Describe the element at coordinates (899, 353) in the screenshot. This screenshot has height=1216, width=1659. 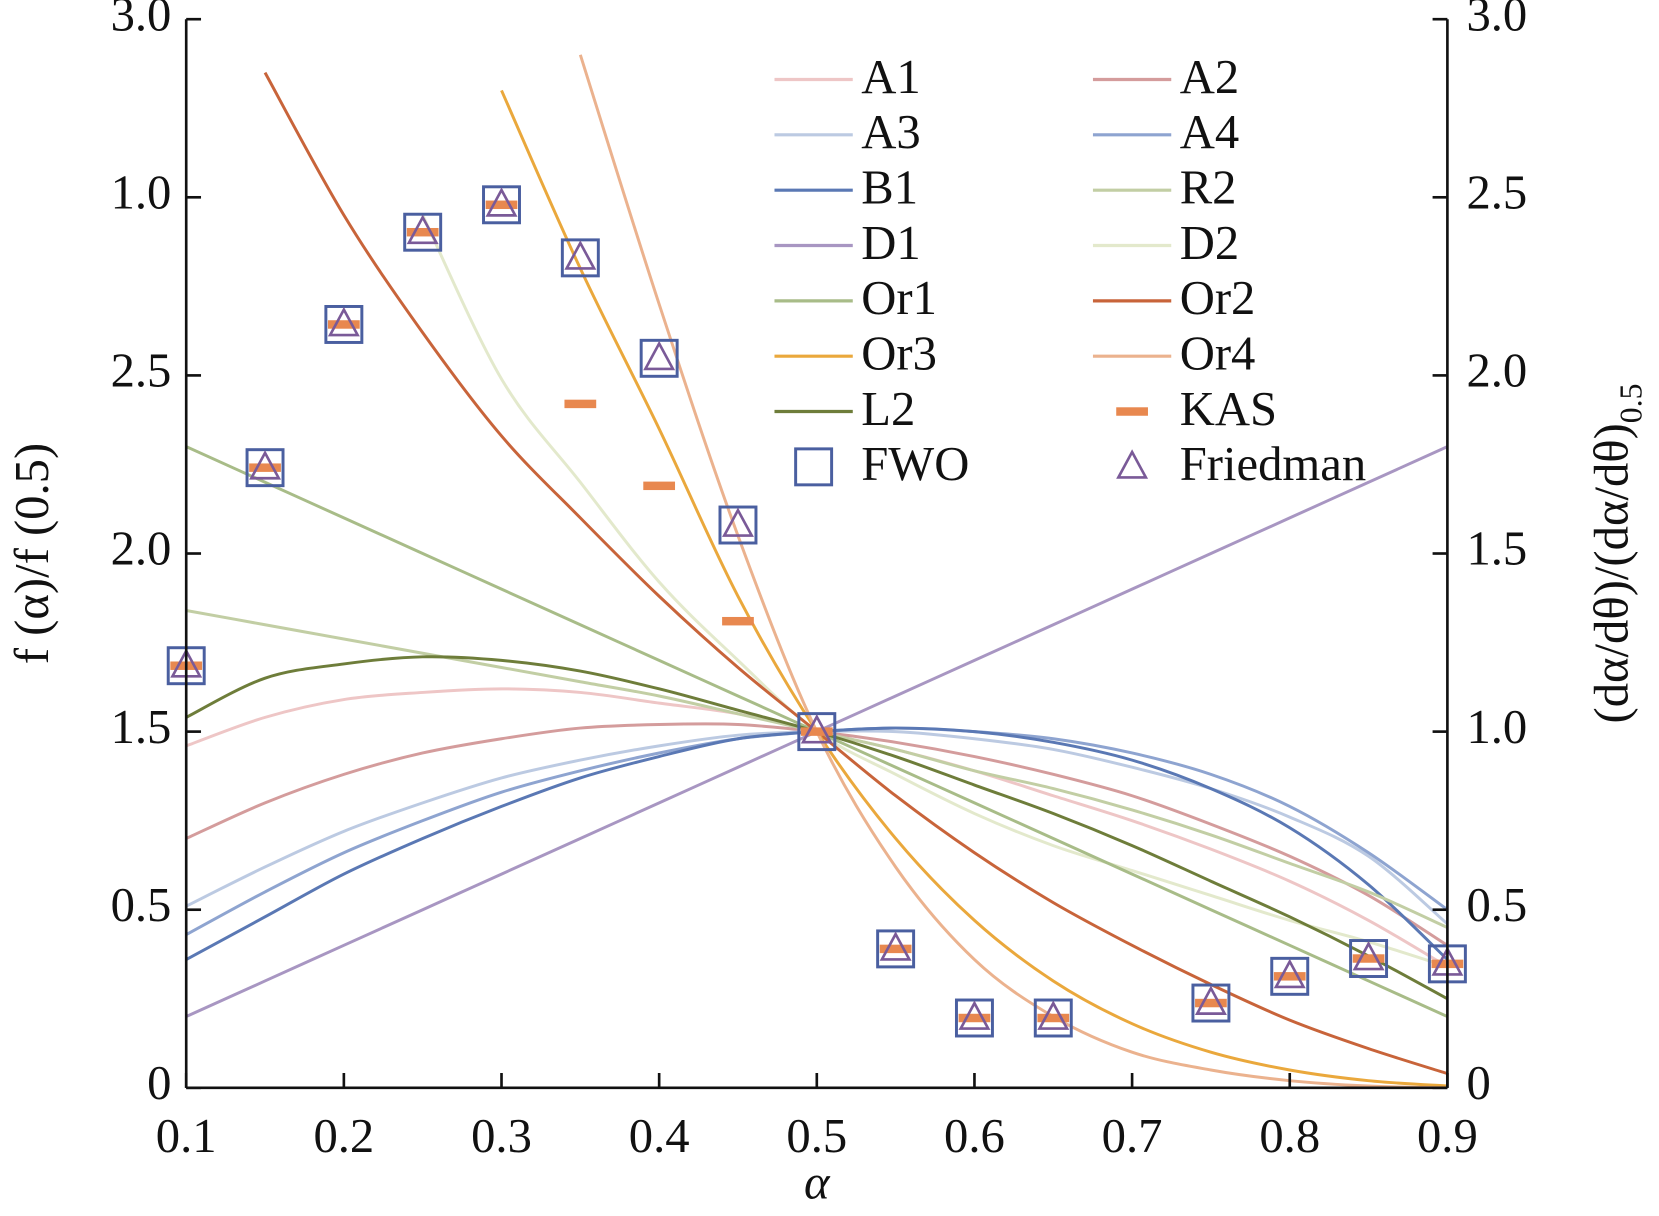
I see `legend-label: Or3` at that location.